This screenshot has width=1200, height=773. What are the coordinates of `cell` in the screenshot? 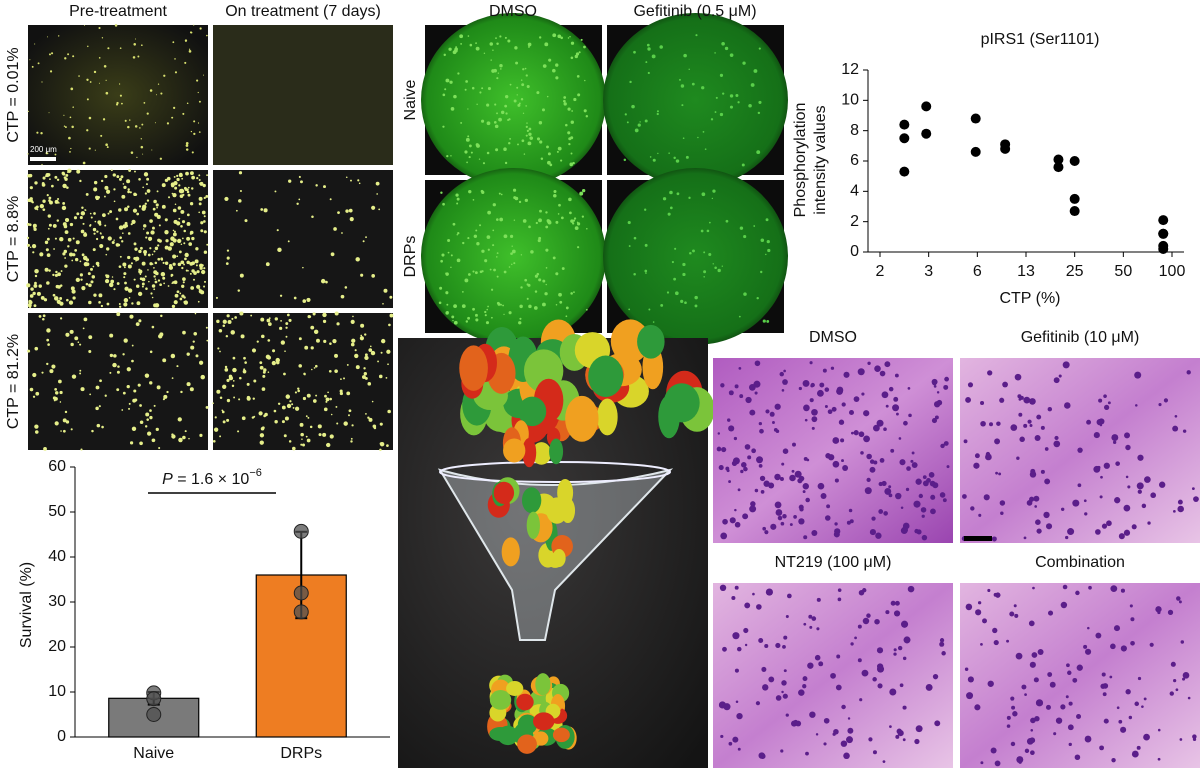 It's located at (500, 700).